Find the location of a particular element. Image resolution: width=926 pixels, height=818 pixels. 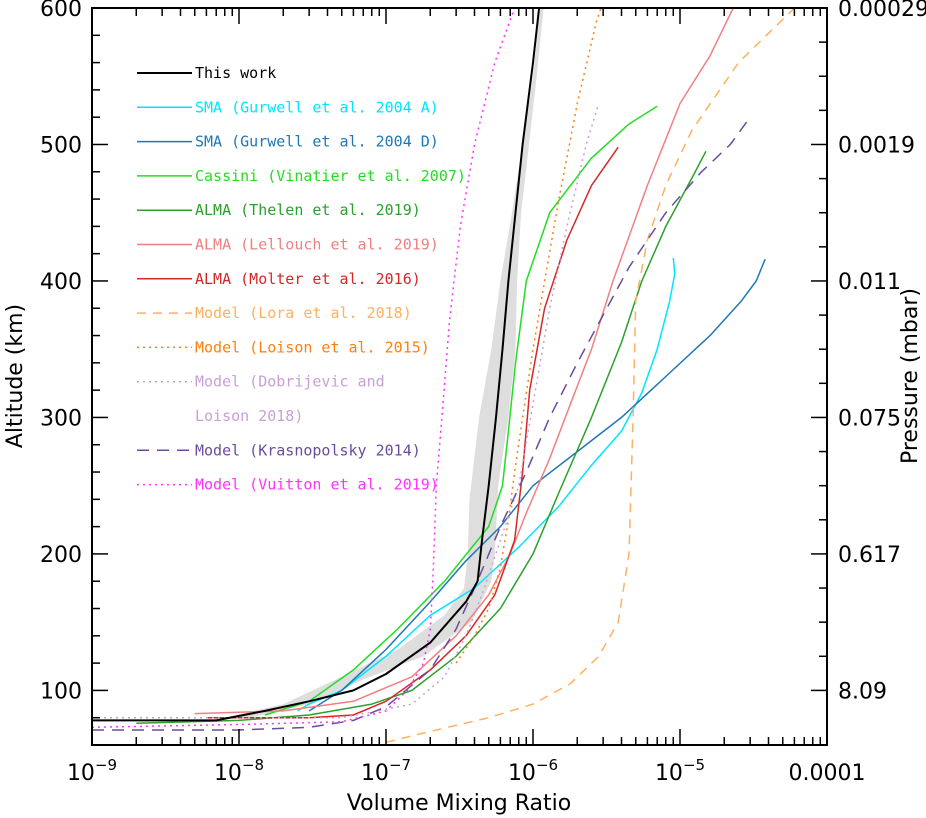

x-tick-label: 10⁻⁹ is located at coordinates (92, 771).